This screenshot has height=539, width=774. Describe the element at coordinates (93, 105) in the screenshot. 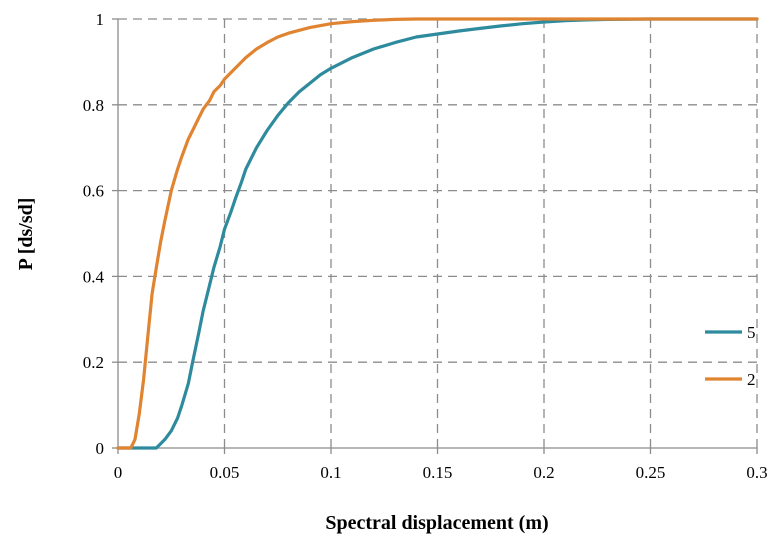

I see `y-tick-label: 0.8` at that location.